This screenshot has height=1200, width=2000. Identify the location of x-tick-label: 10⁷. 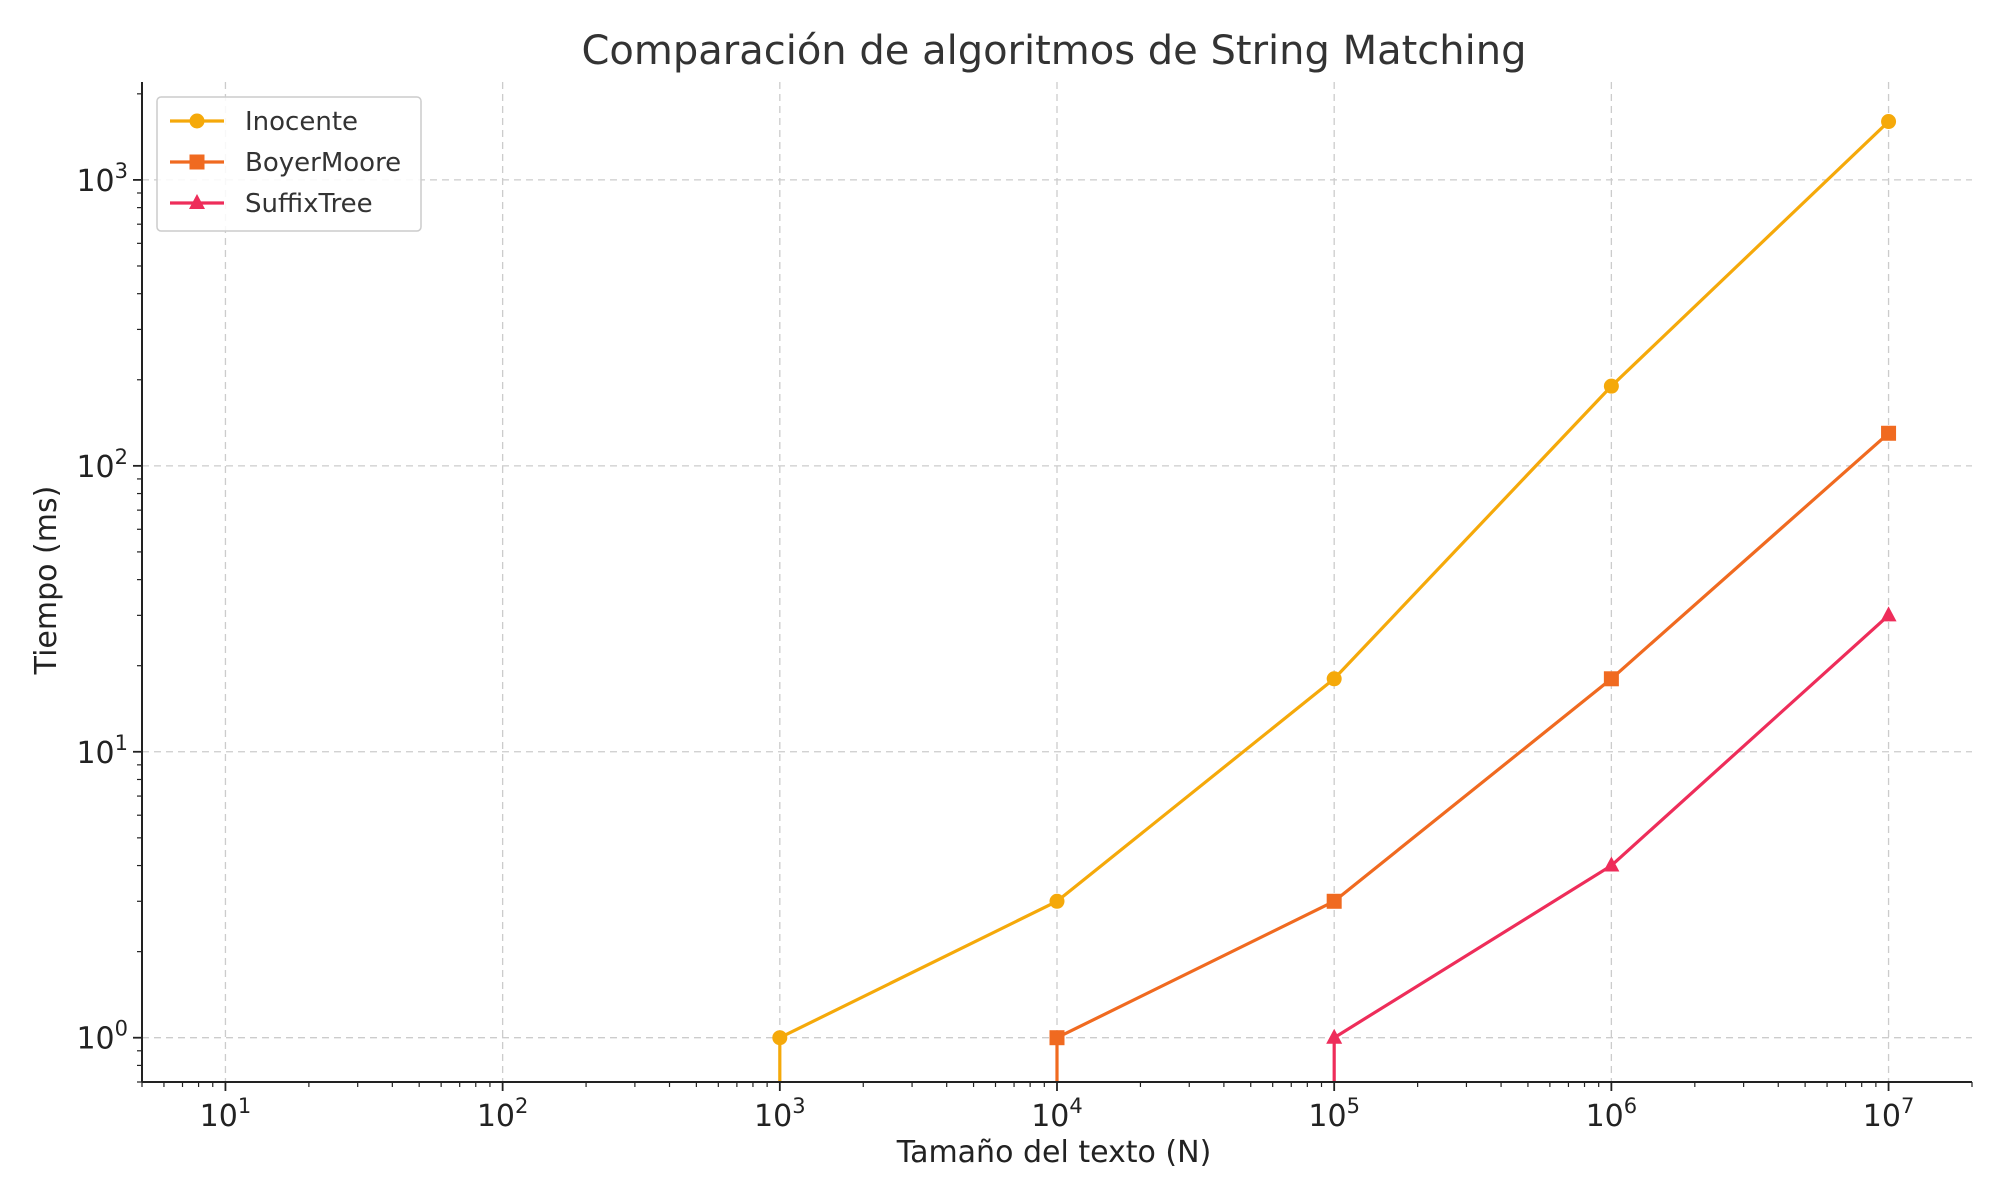
(1889, 1114).